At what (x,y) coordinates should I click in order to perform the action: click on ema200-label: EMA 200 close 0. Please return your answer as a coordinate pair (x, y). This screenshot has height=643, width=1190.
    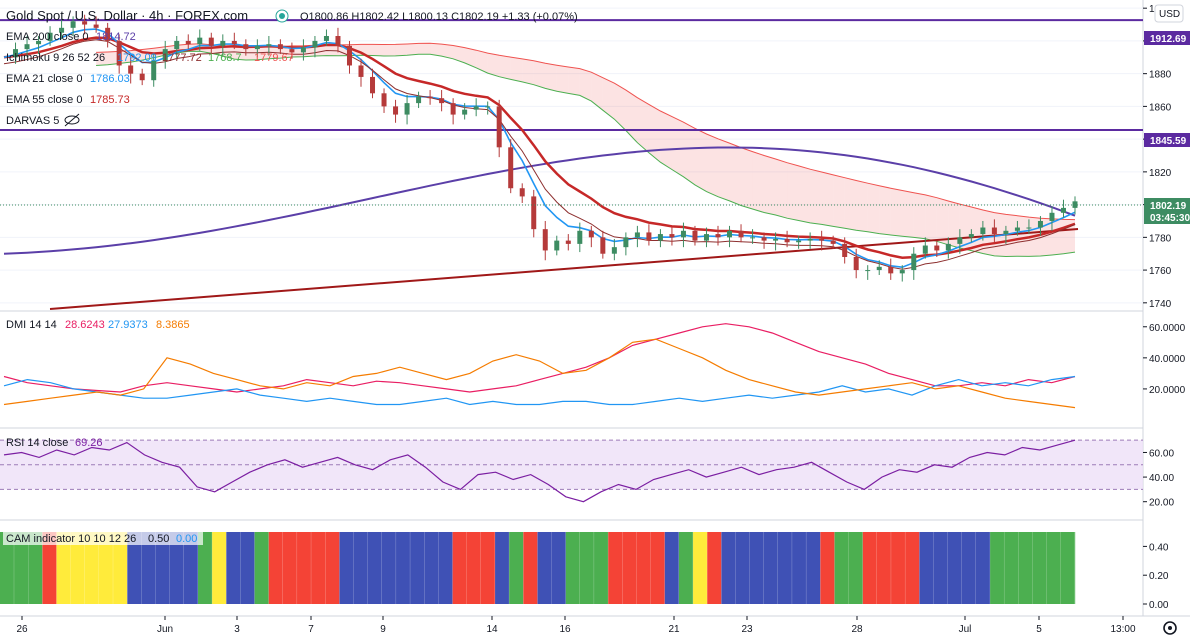
    Looking at the image, I should click on (47, 37).